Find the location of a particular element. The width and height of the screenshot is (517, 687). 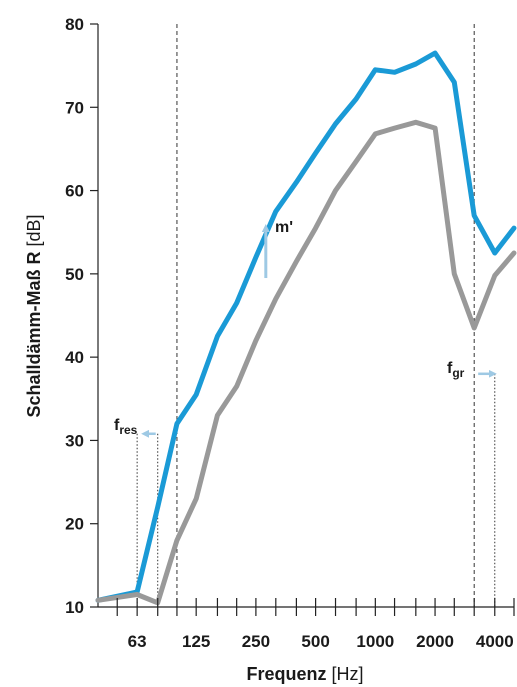

y-tick-label-30: 30 is located at coordinates (74, 440).